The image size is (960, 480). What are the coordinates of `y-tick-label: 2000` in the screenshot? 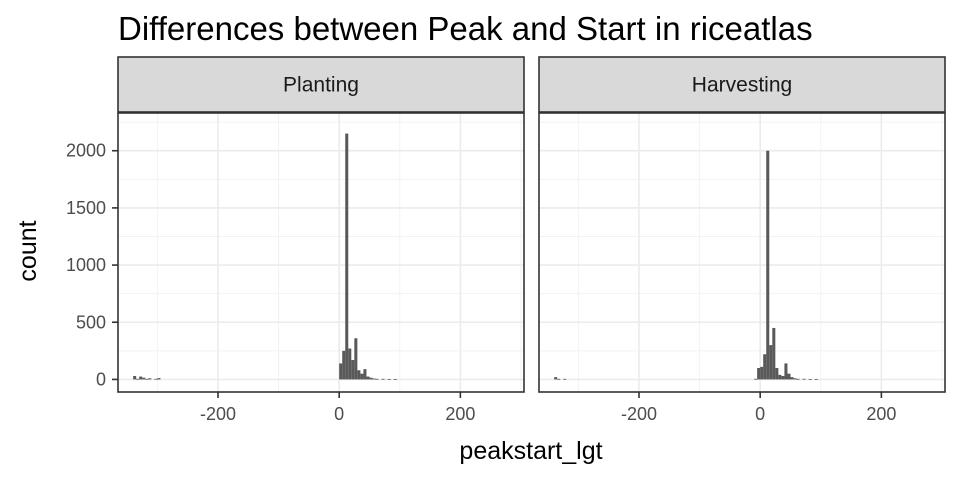 It's located at (86, 151).